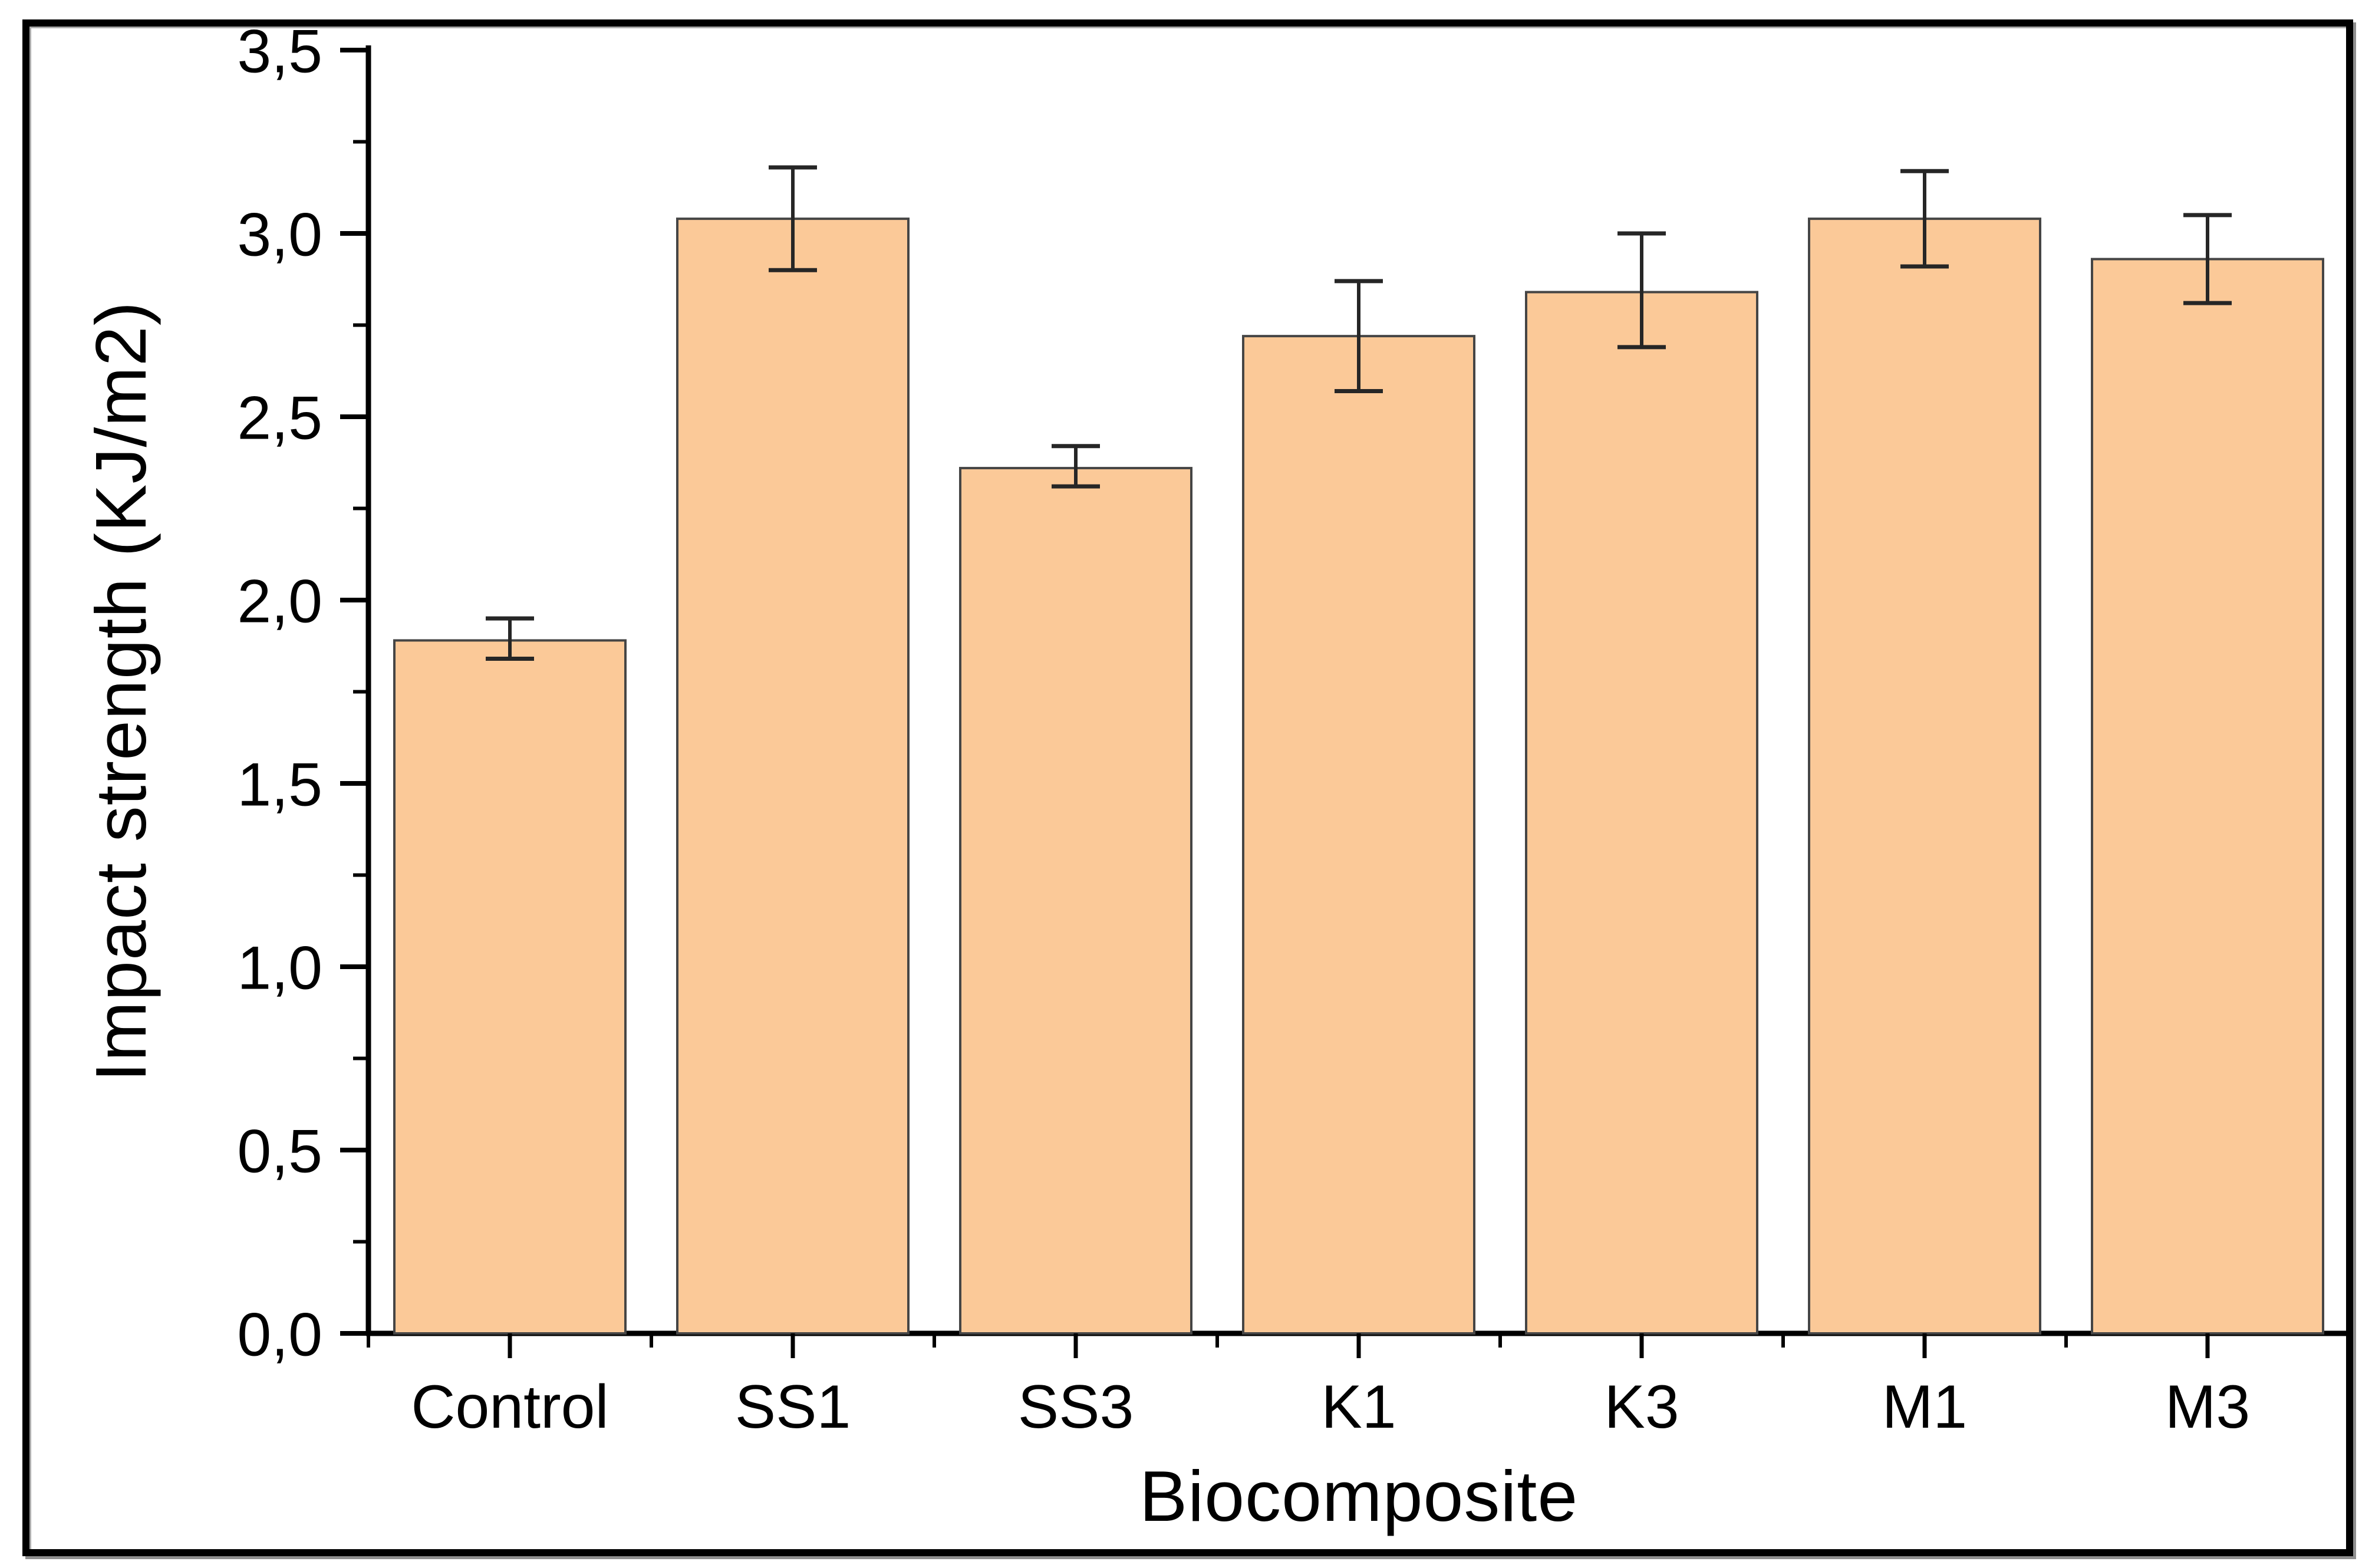 The width and height of the screenshot is (2372, 1568). I want to click on y-tick-label: 3,0, so click(279, 234).